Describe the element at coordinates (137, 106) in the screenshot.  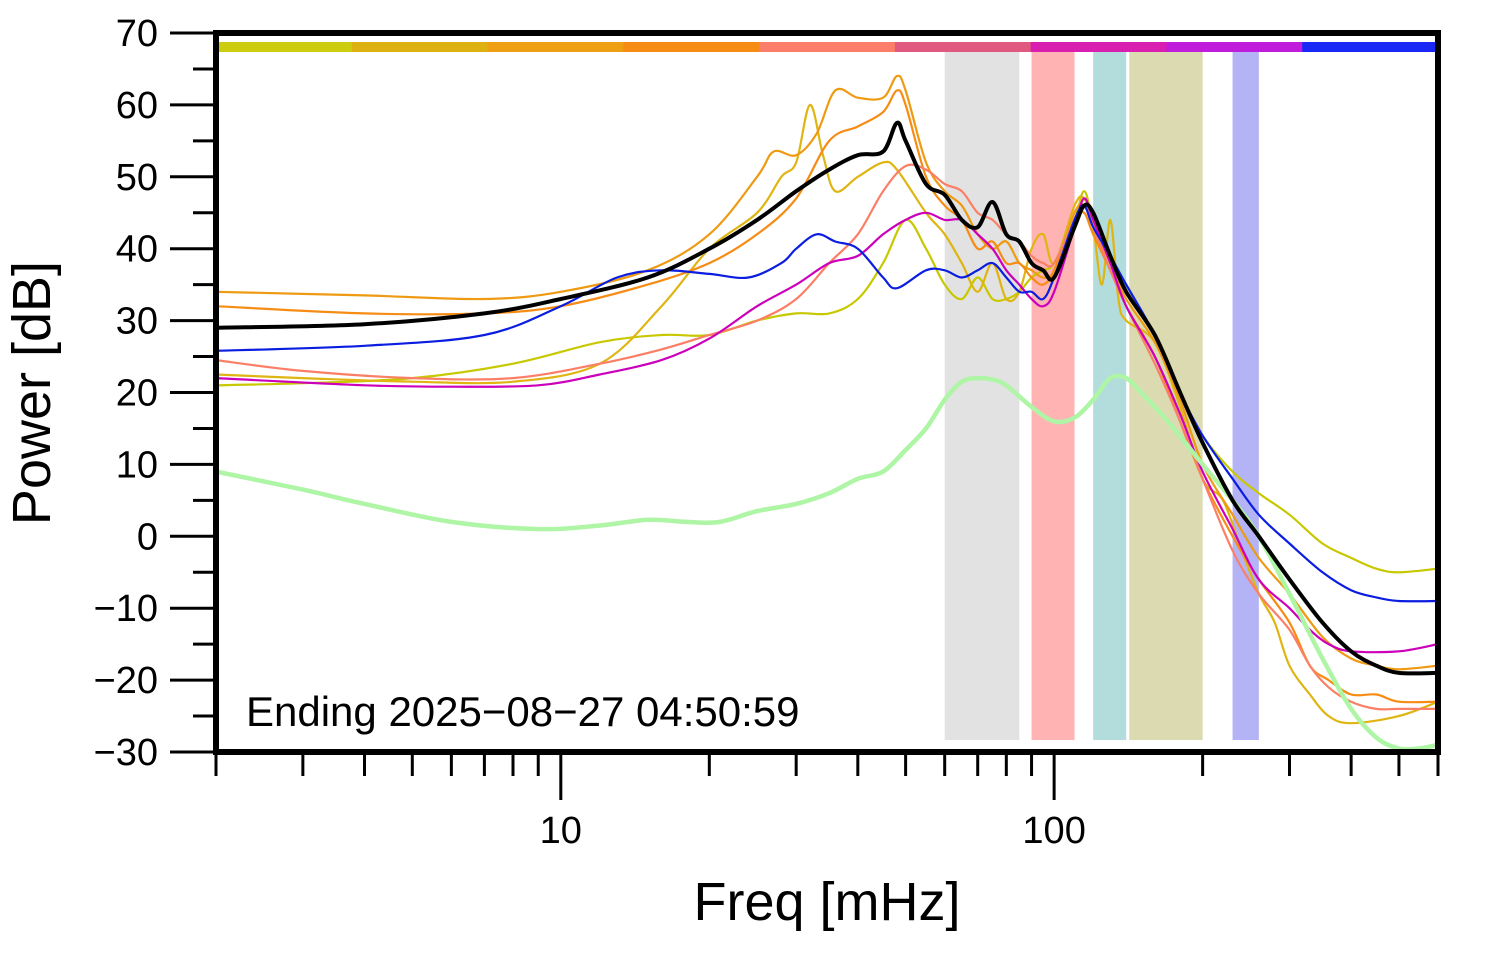
I see `y-tick-label-2: 60` at that location.